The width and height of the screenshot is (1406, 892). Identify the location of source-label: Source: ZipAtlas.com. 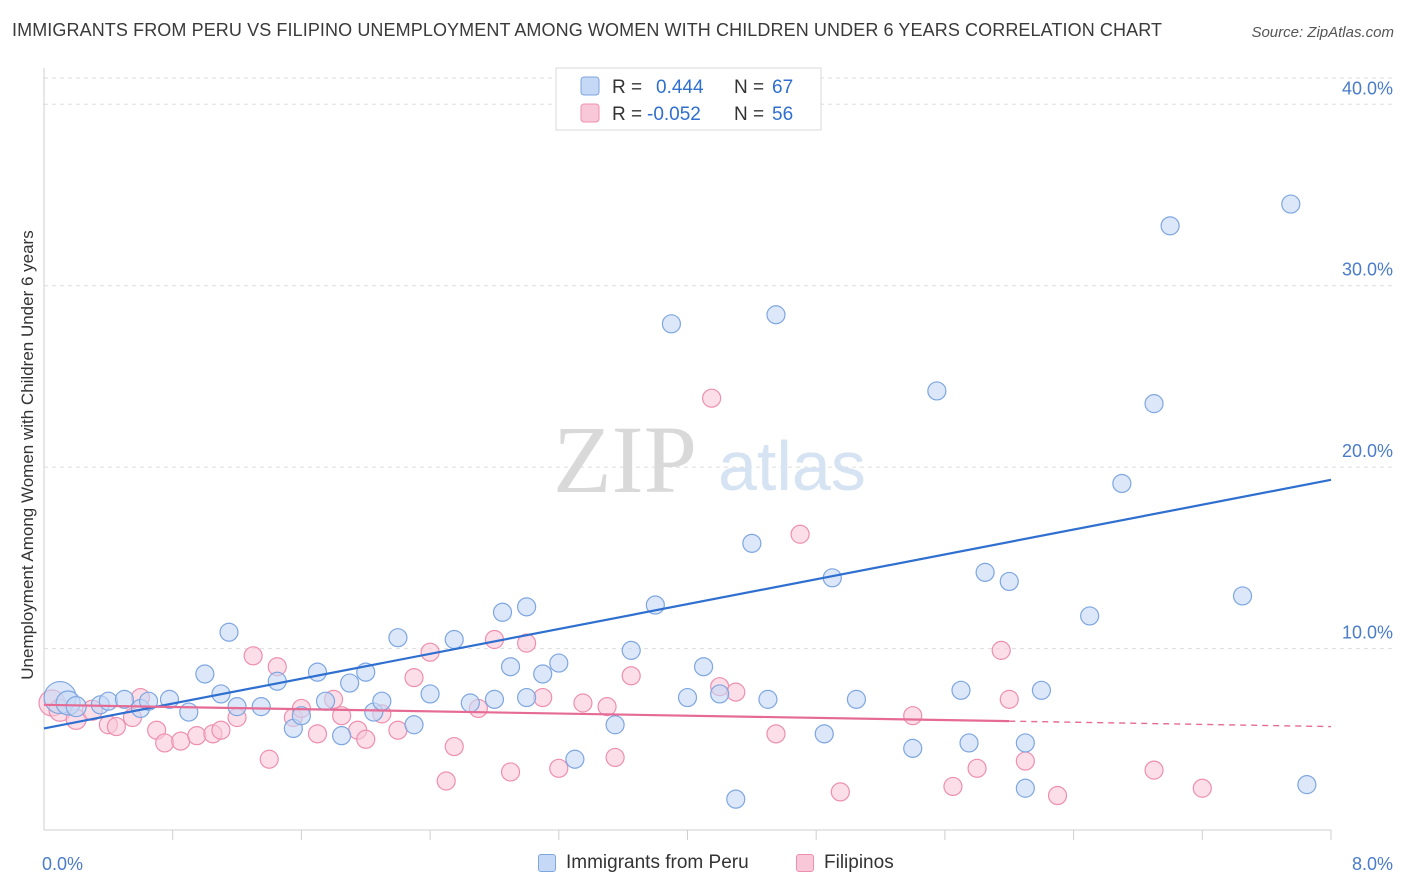
(1322, 32).